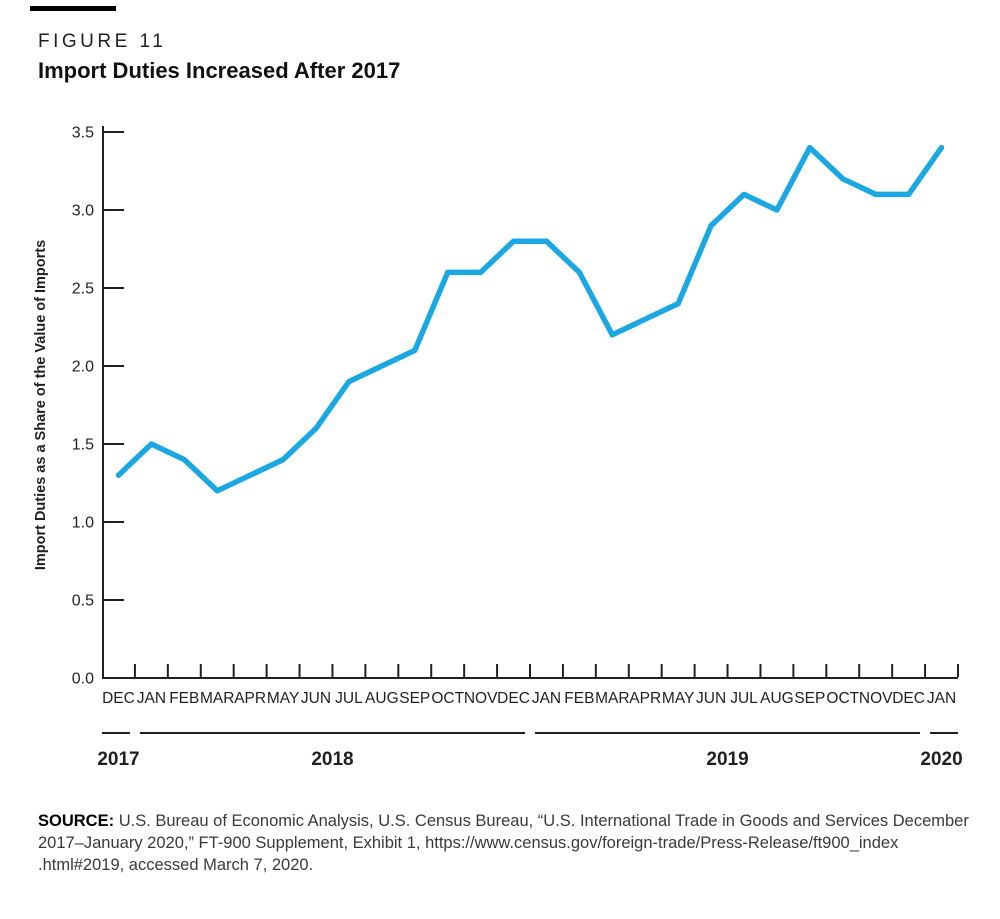  What do you see at coordinates (727, 759) in the screenshot?
I see `year-label: 2019` at bounding box center [727, 759].